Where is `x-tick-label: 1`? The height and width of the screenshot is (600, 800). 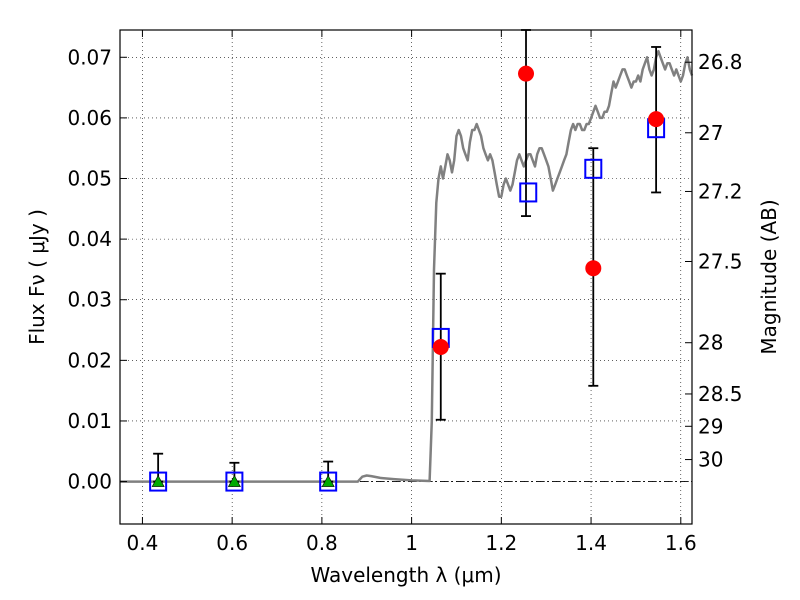
x-tick-label: 1 is located at coordinates (411, 543).